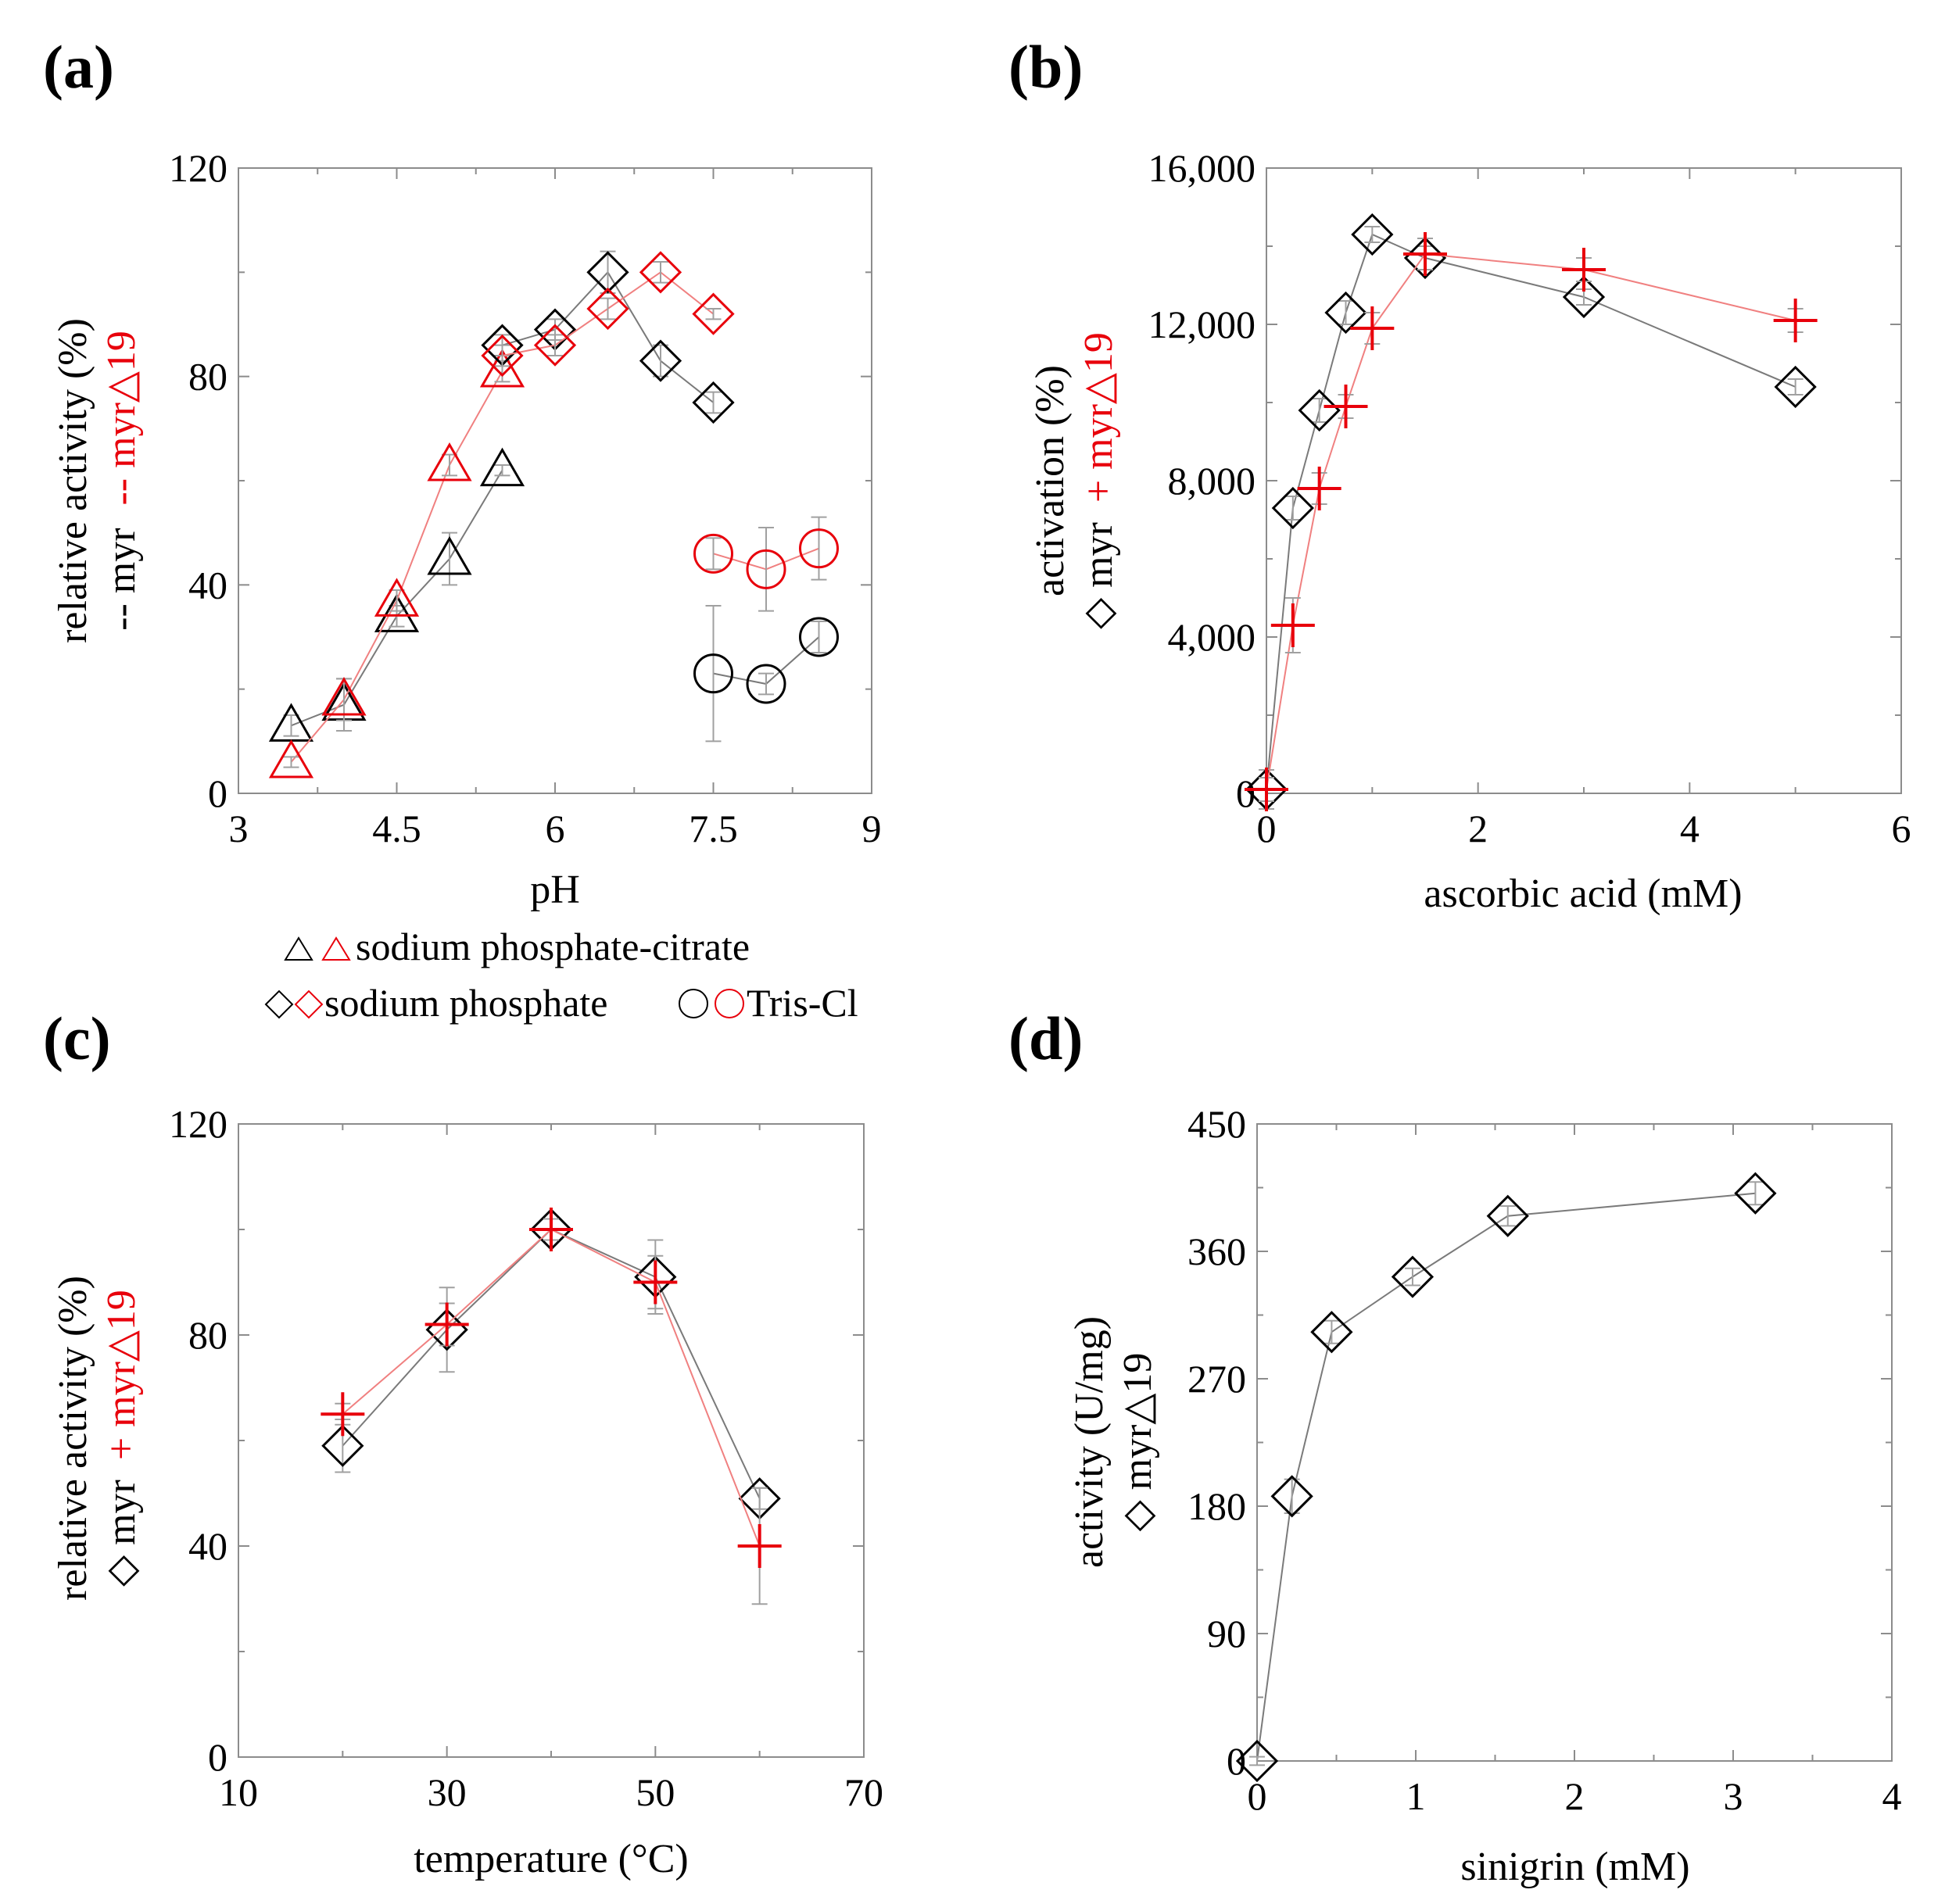 The height and width of the screenshot is (1904, 1945). What do you see at coordinates (73, 1438) in the screenshot?
I see `plot-c-ylabel-line1: relative activity (%)` at bounding box center [73, 1438].